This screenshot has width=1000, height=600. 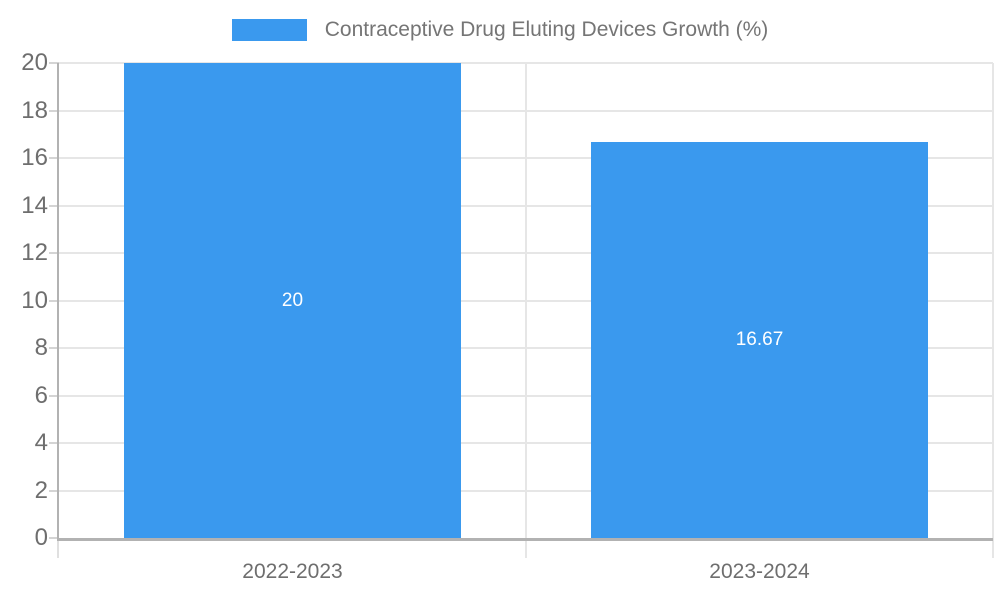 I want to click on y-tick-label: 2, so click(x=41, y=490).